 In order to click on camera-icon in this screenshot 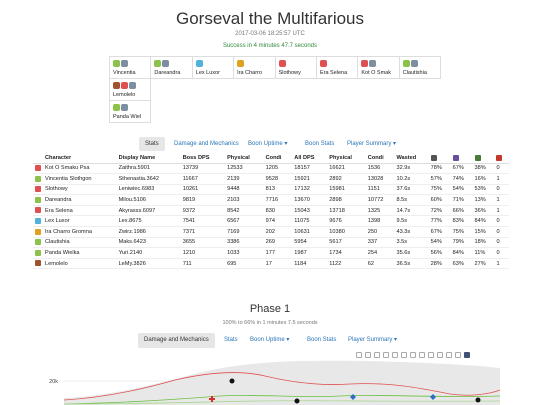, I will do `click(359, 355)`.